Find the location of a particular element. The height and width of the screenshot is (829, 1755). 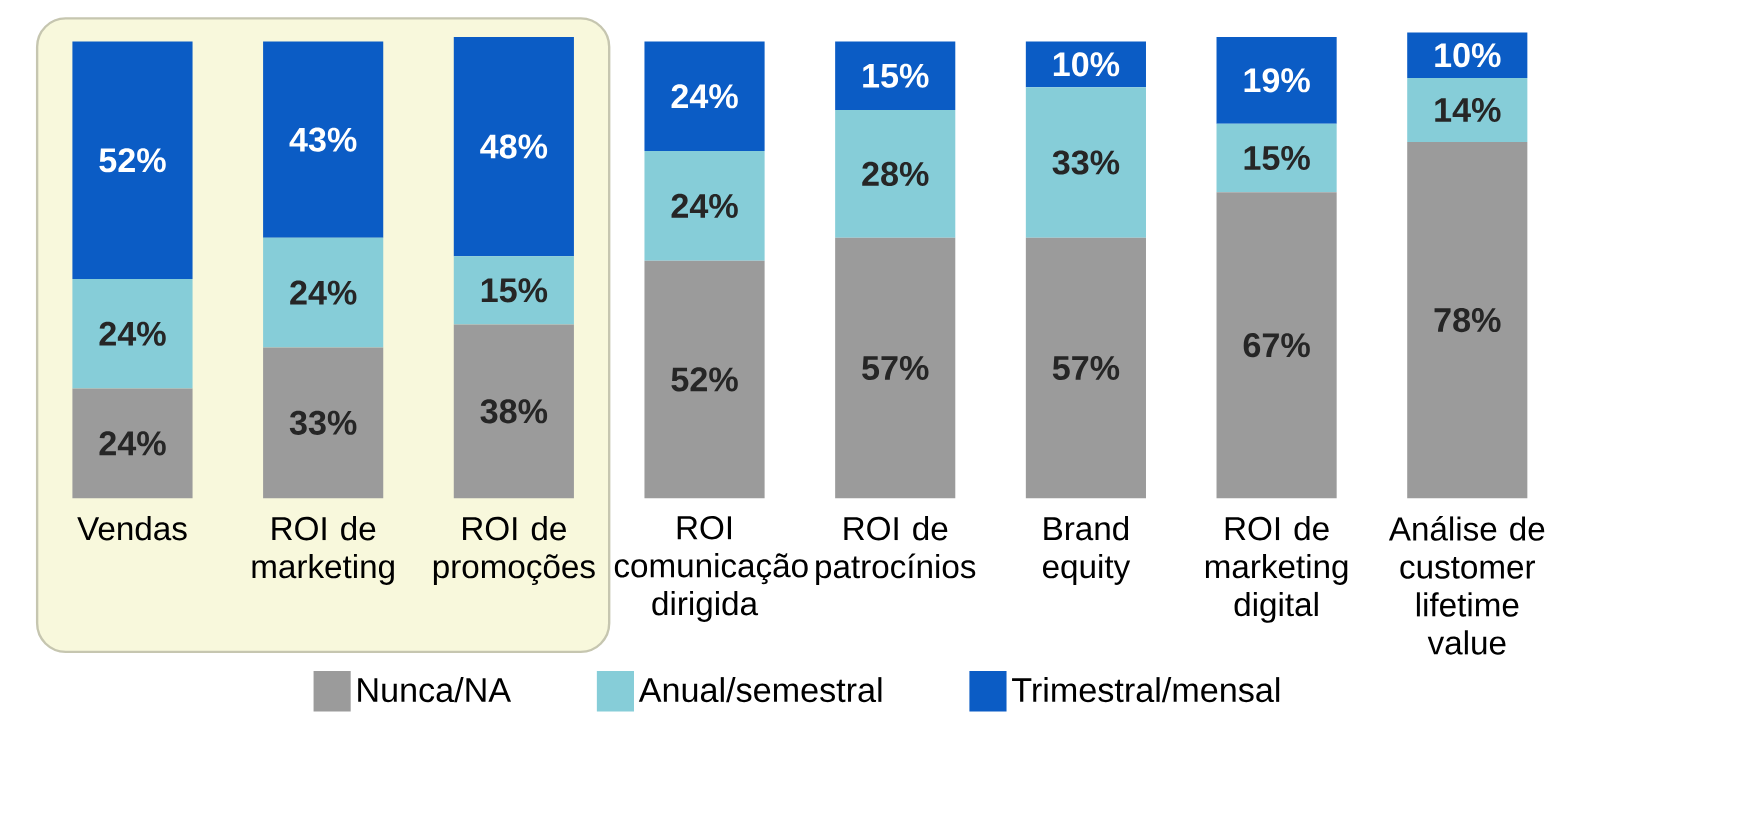

x-tick-label: ROI de patrocínios is located at coordinates (896, 550).